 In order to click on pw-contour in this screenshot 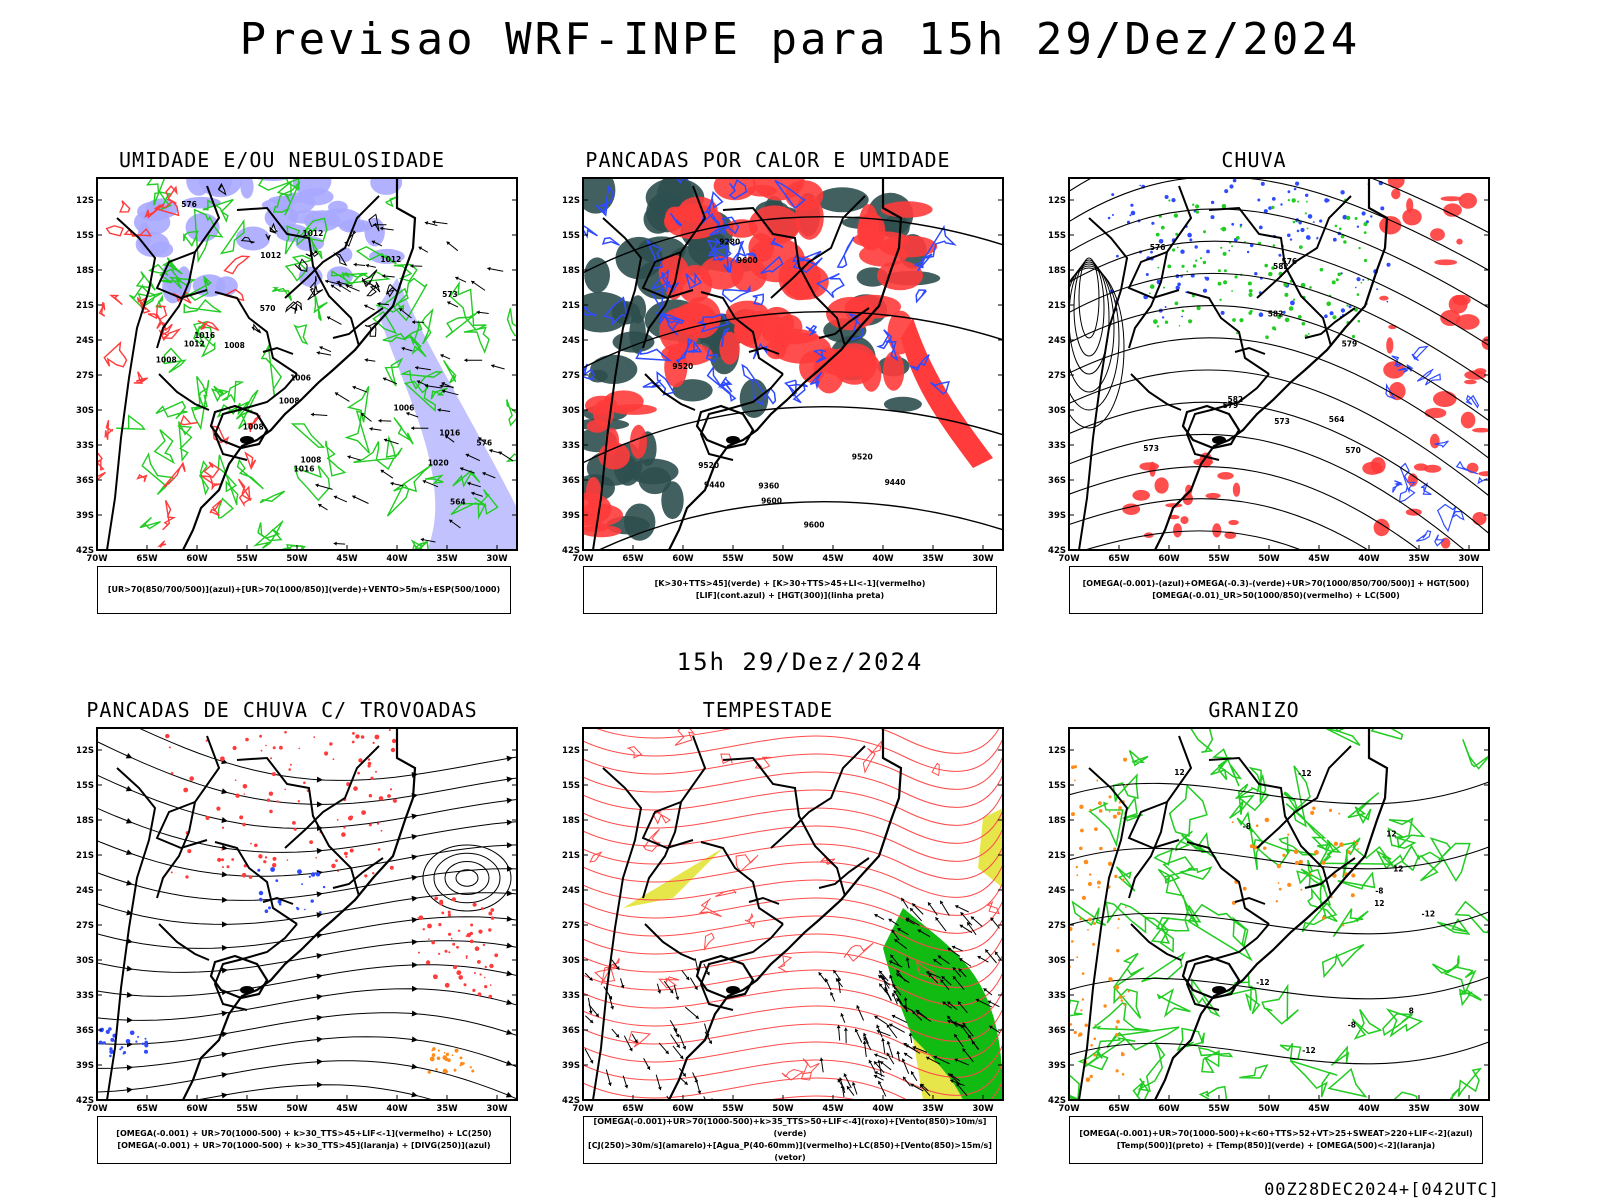, I will do `click(928, 971)`.